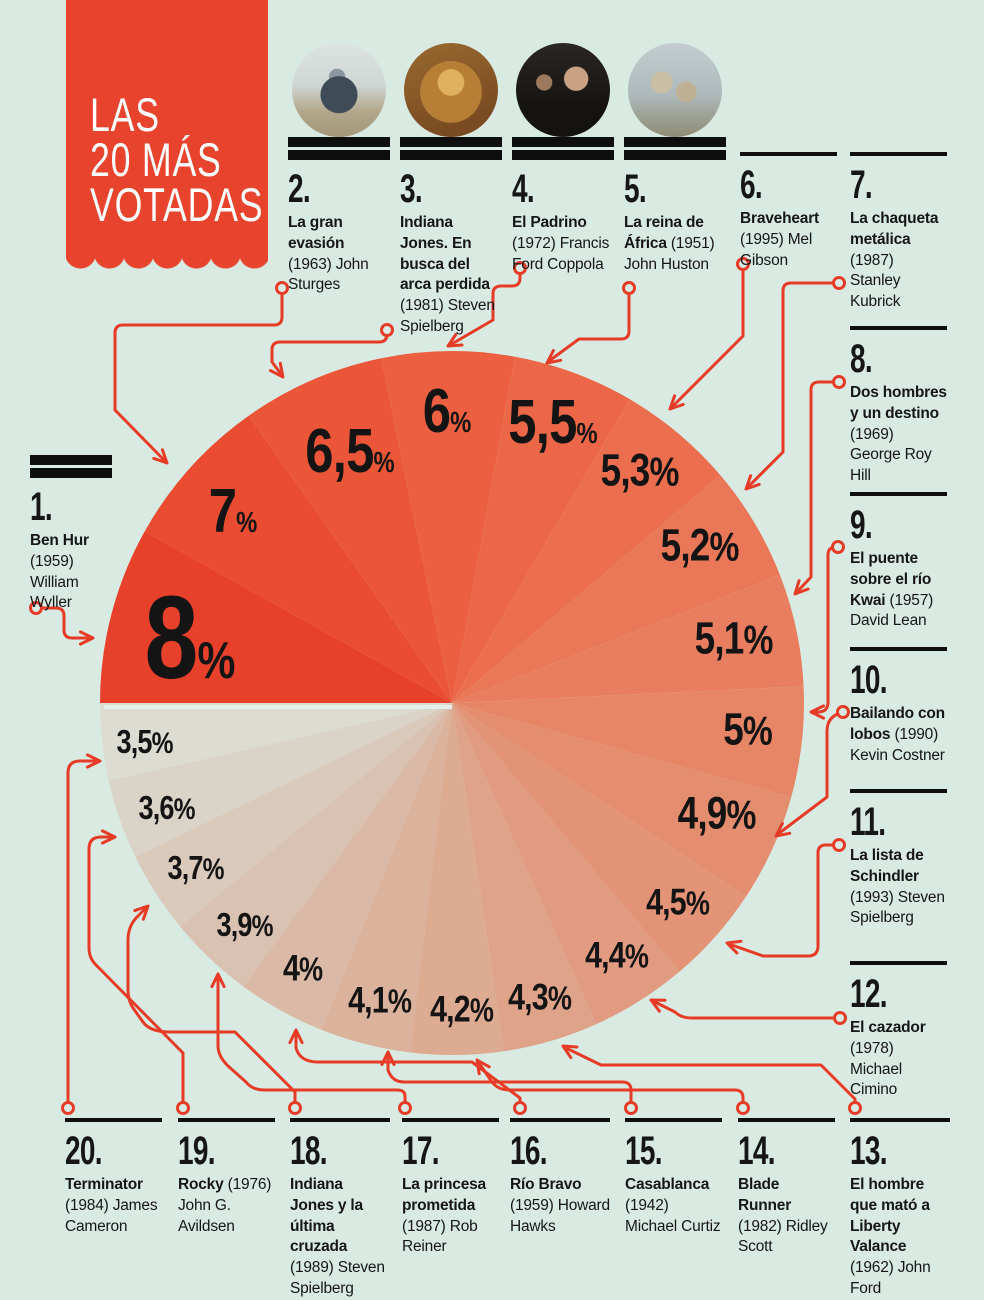  I want to click on pie-label-value: 5,1, so click(719, 638).